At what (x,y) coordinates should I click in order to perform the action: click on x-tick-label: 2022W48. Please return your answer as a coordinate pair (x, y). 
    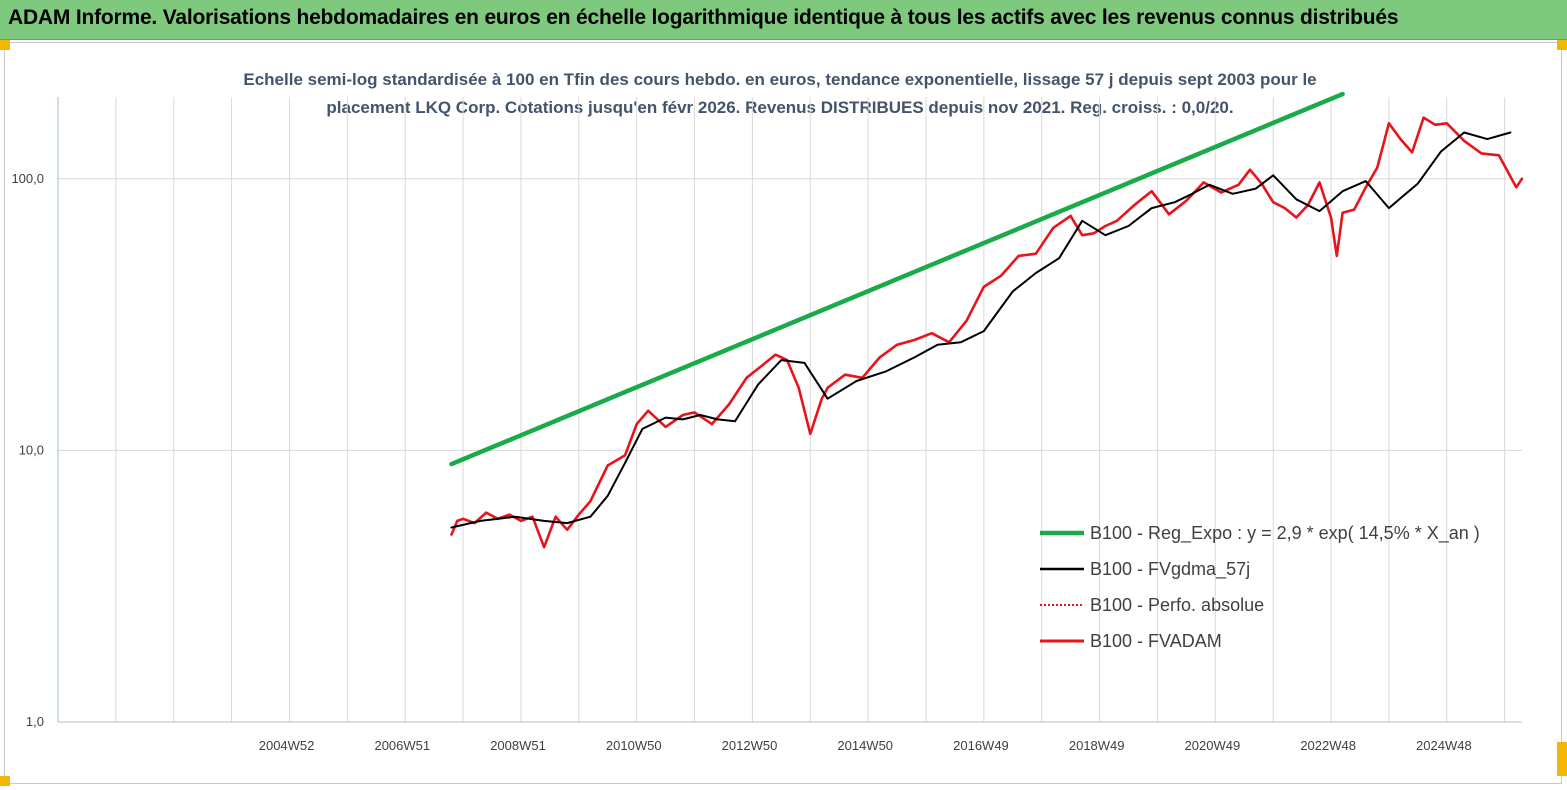
    Looking at the image, I should click on (1328, 745).